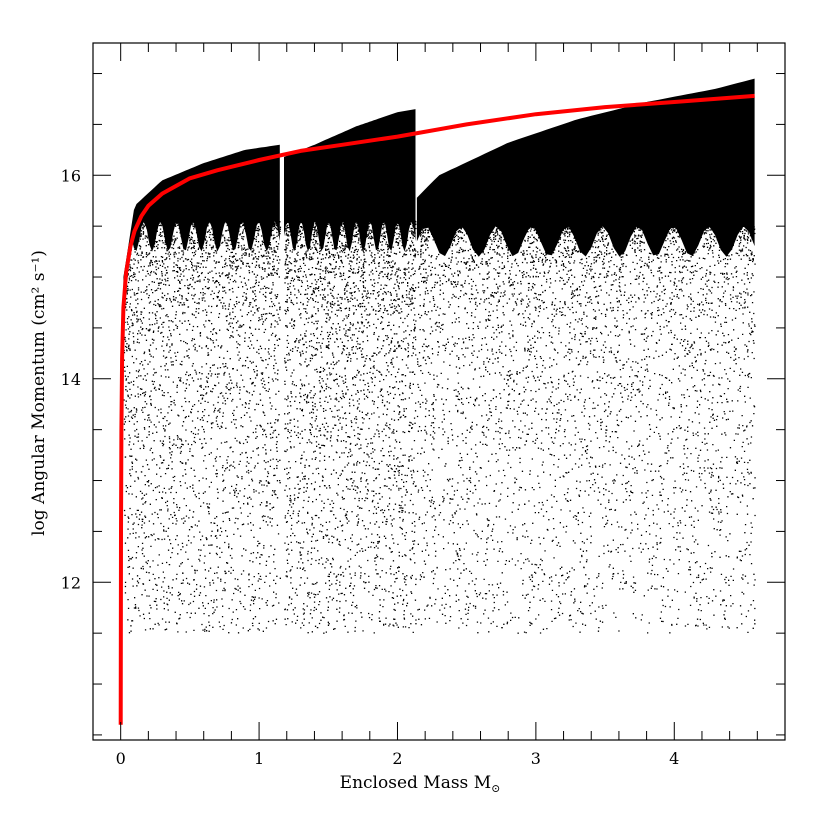  What do you see at coordinates (674, 758) in the screenshot?
I see `x-tick-label: 4` at bounding box center [674, 758].